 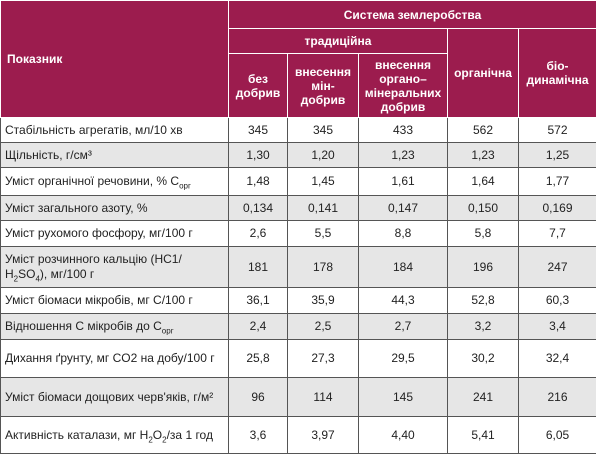 I want to click on header-cell: без добрив, so click(x=258, y=86).